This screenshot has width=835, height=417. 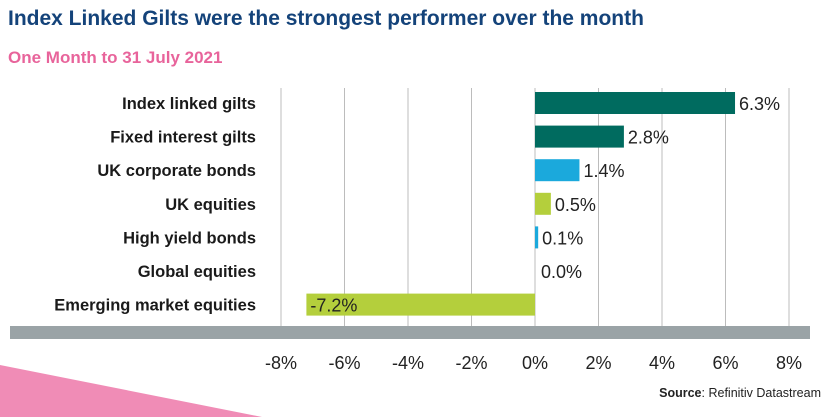 I want to click on category-label: Index linked gilts, so click(x=189, y=104).